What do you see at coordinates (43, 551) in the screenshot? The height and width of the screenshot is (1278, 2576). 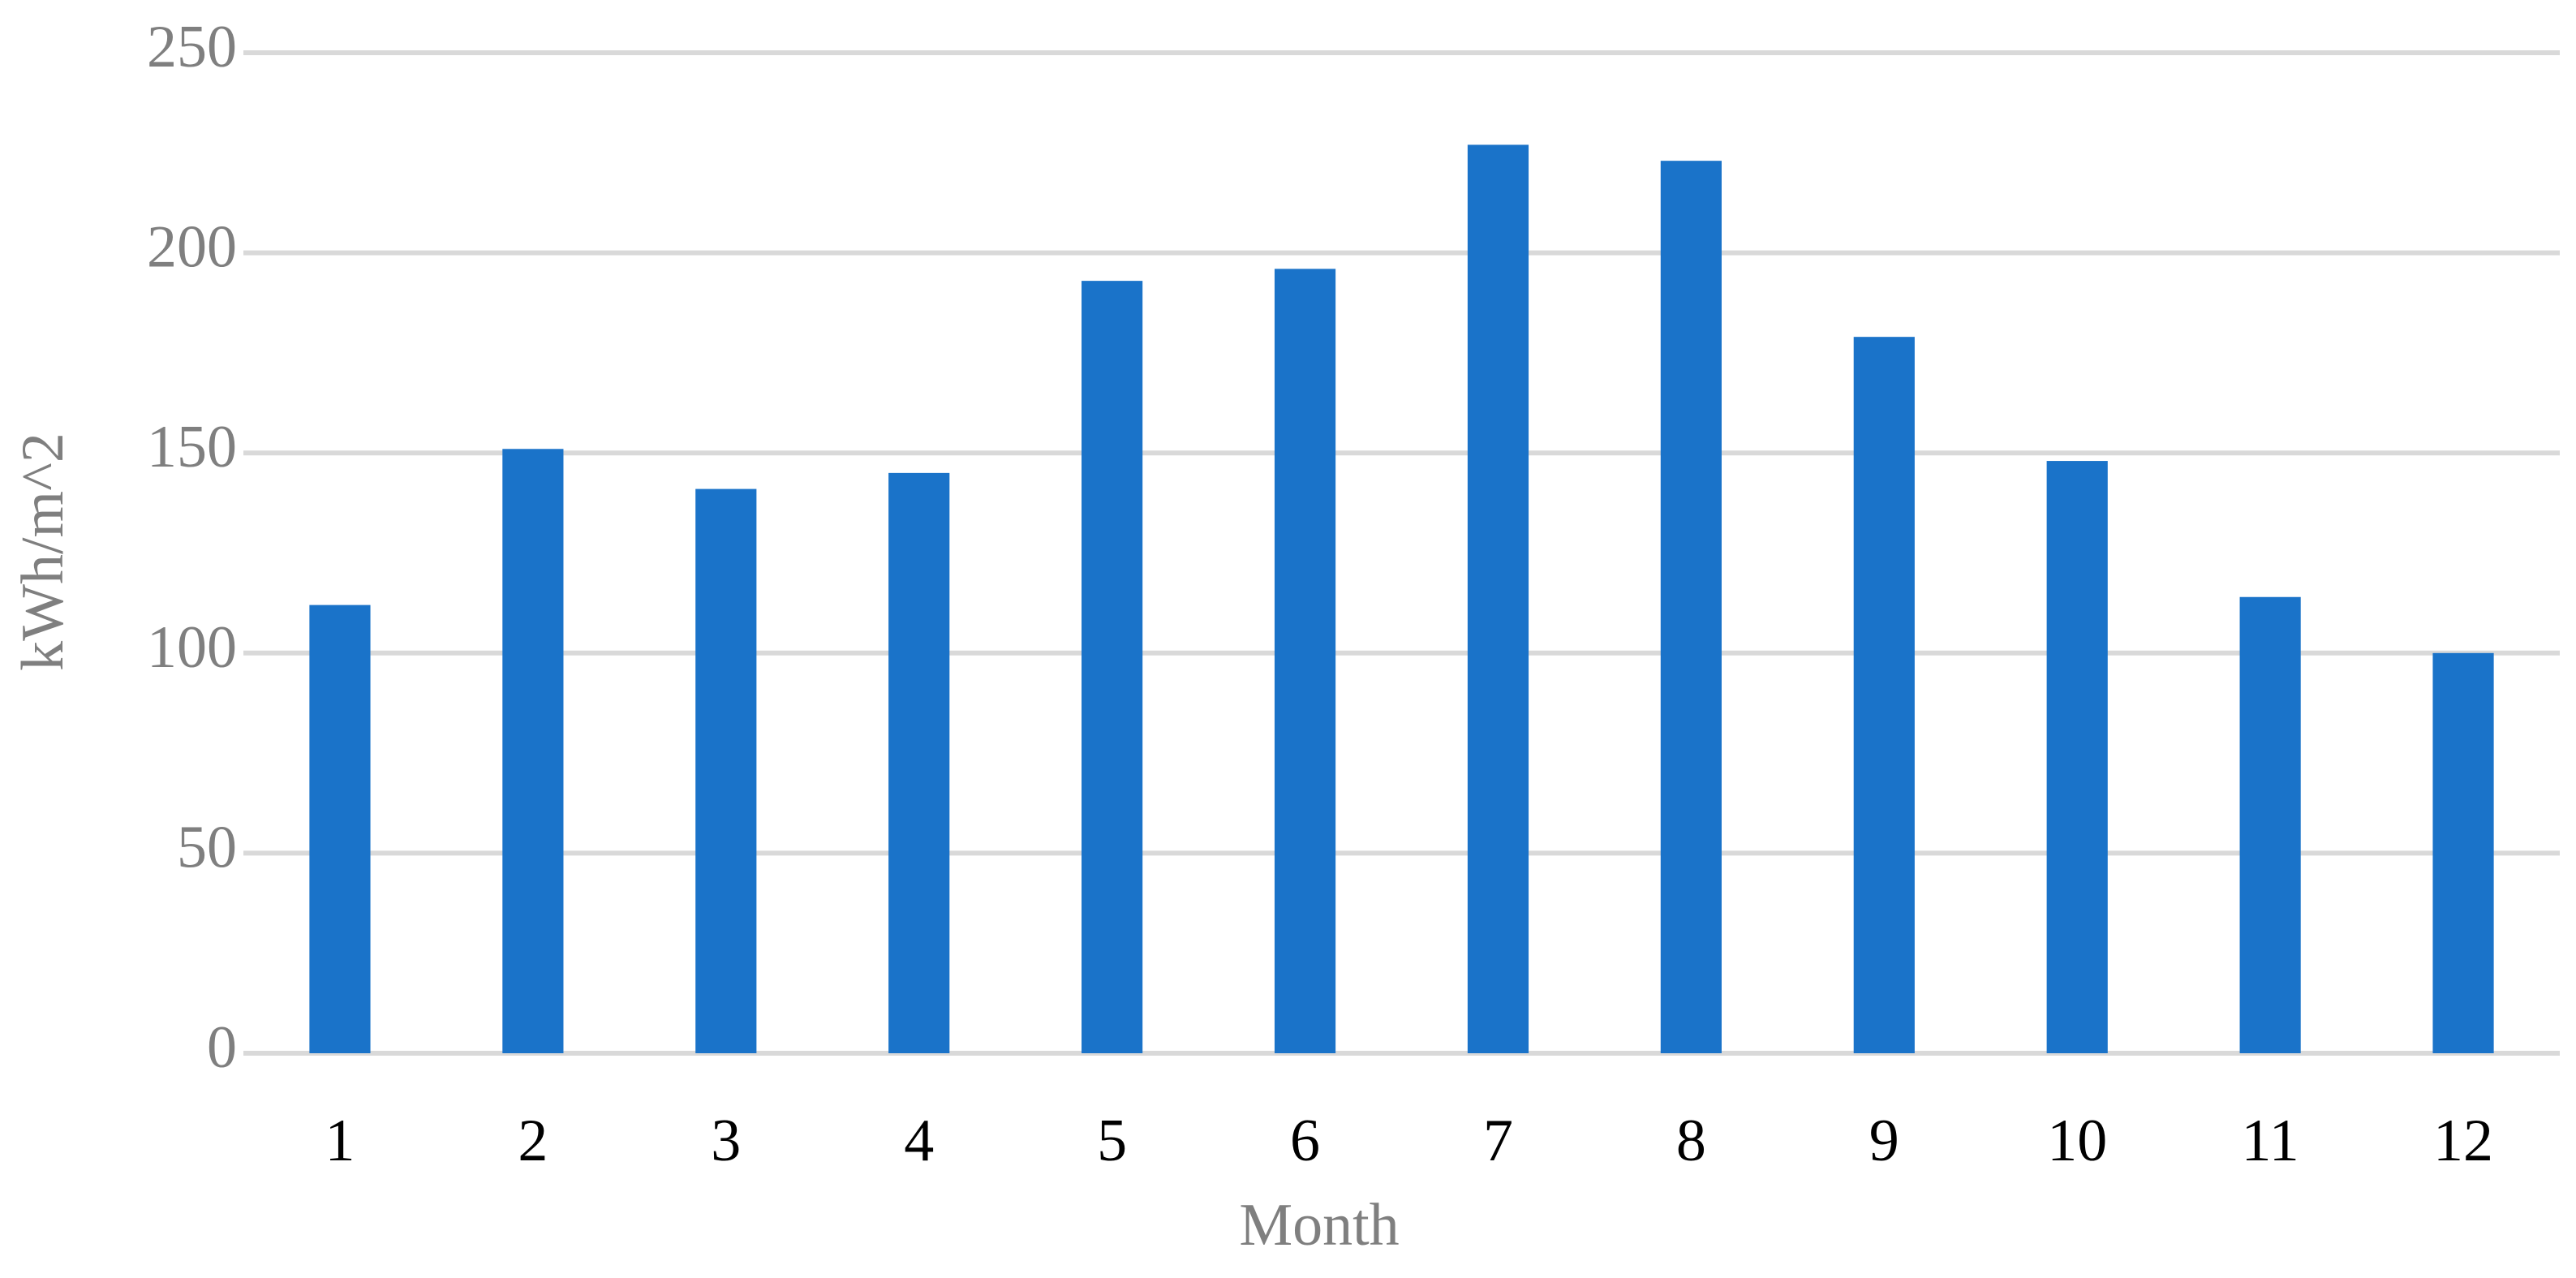 I see `y-axis-title: kWh/m^2` at bounding box center [43, 551].